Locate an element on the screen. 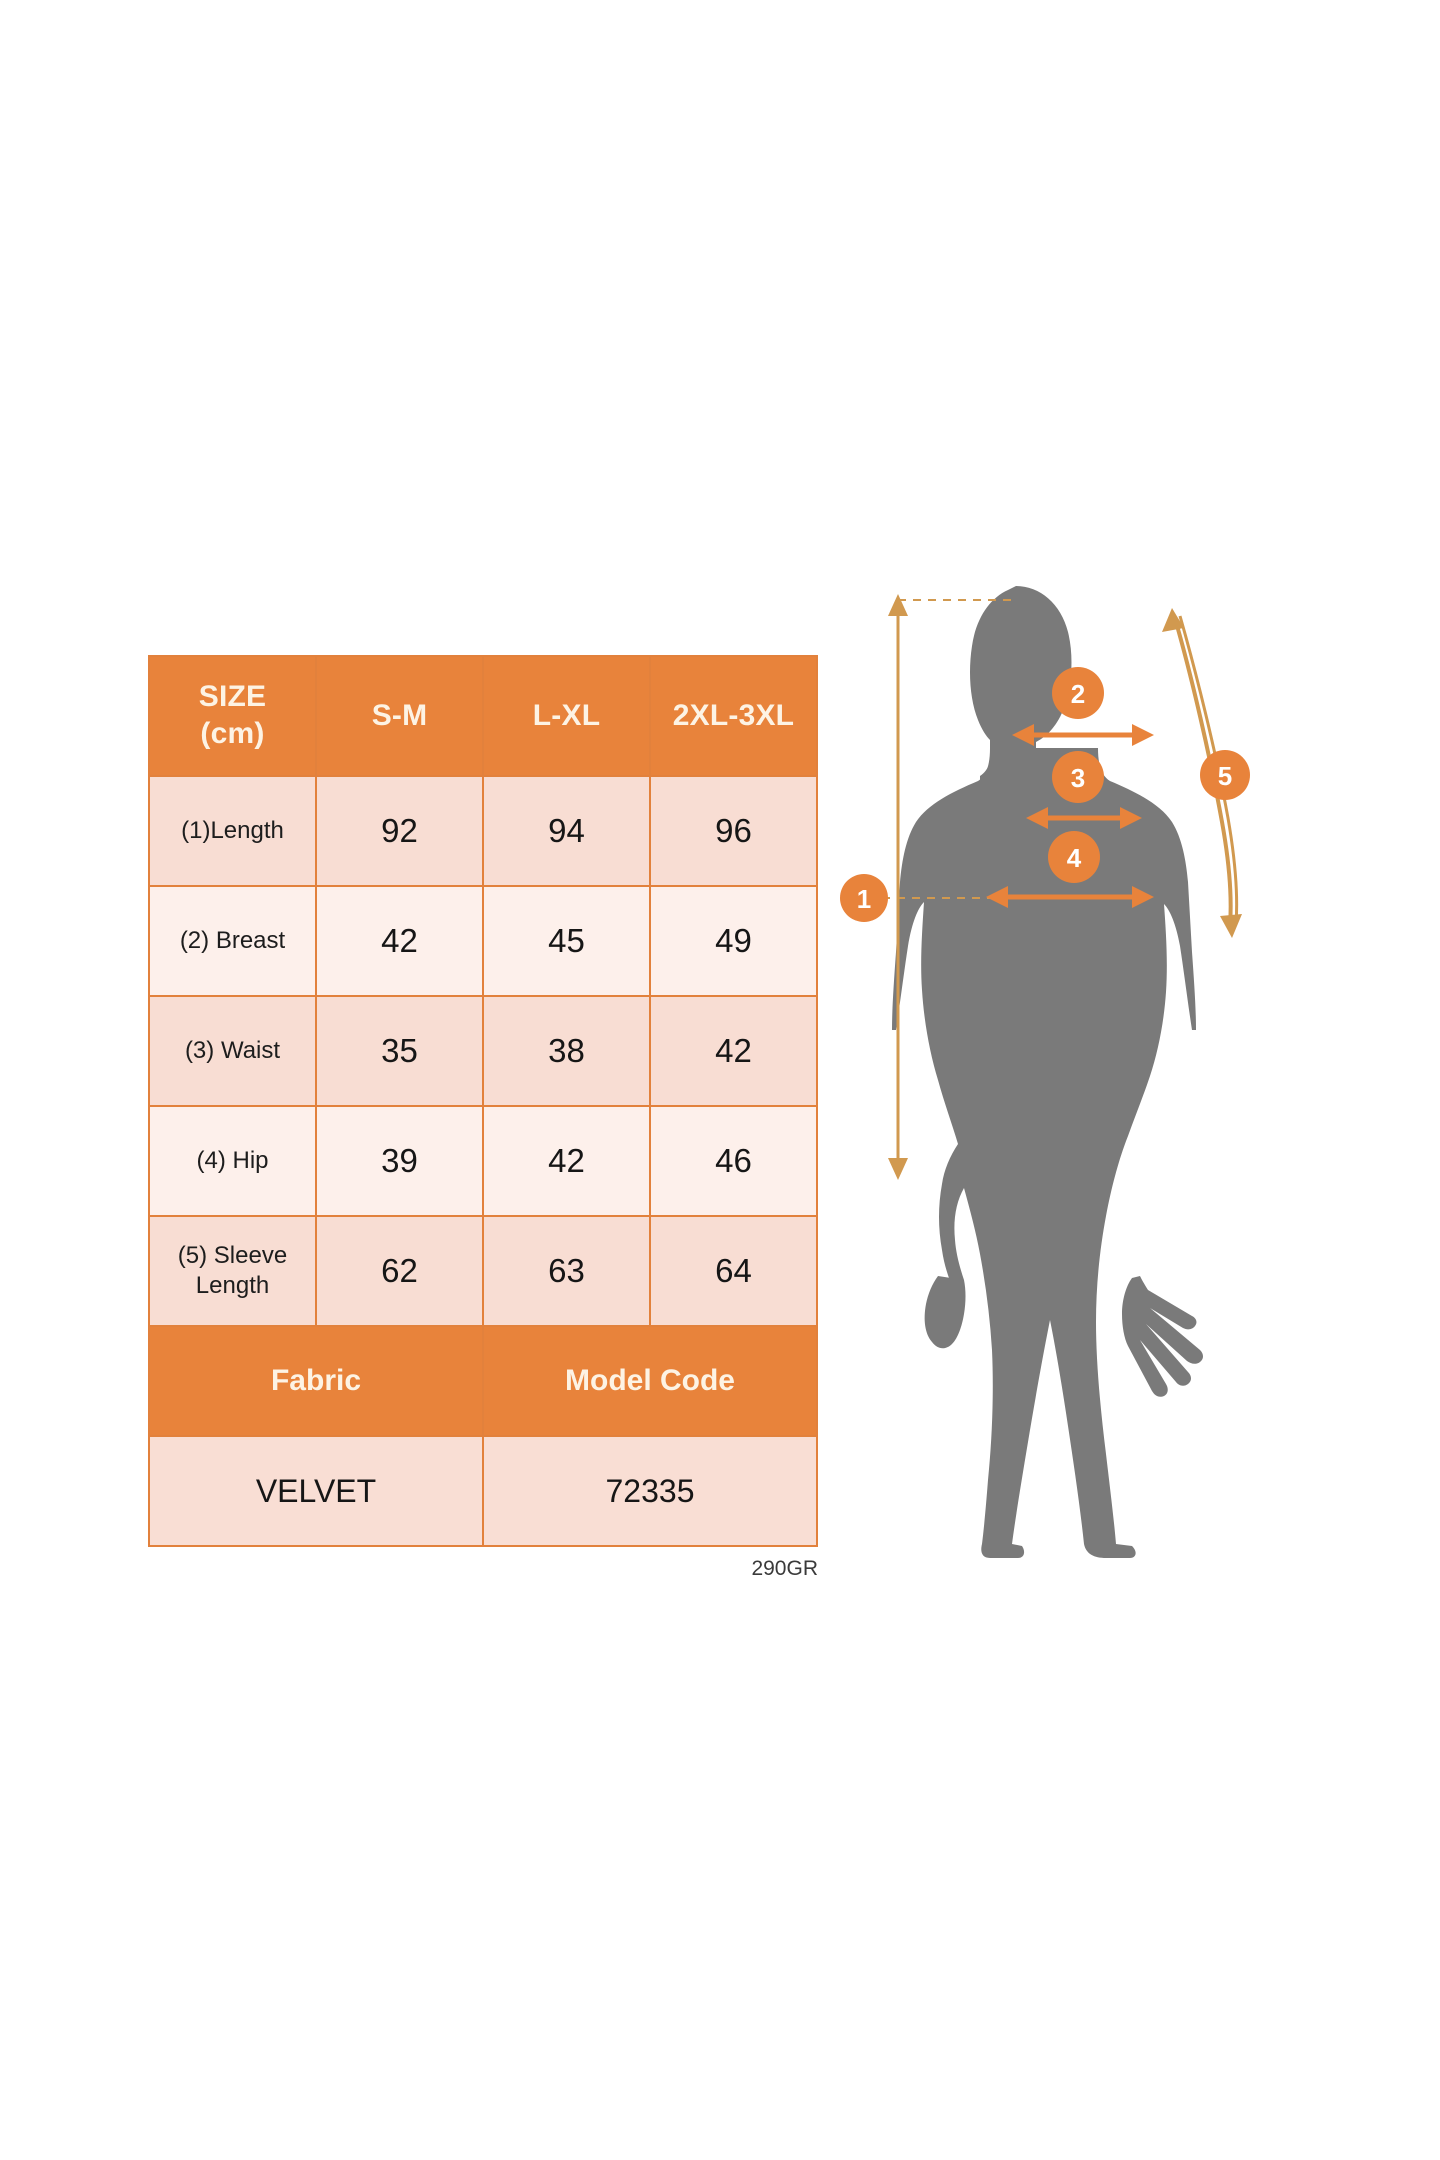 This screenshot has width=1440, height=2160. measure-line-sleeve is located at coordinates (1206, 771).